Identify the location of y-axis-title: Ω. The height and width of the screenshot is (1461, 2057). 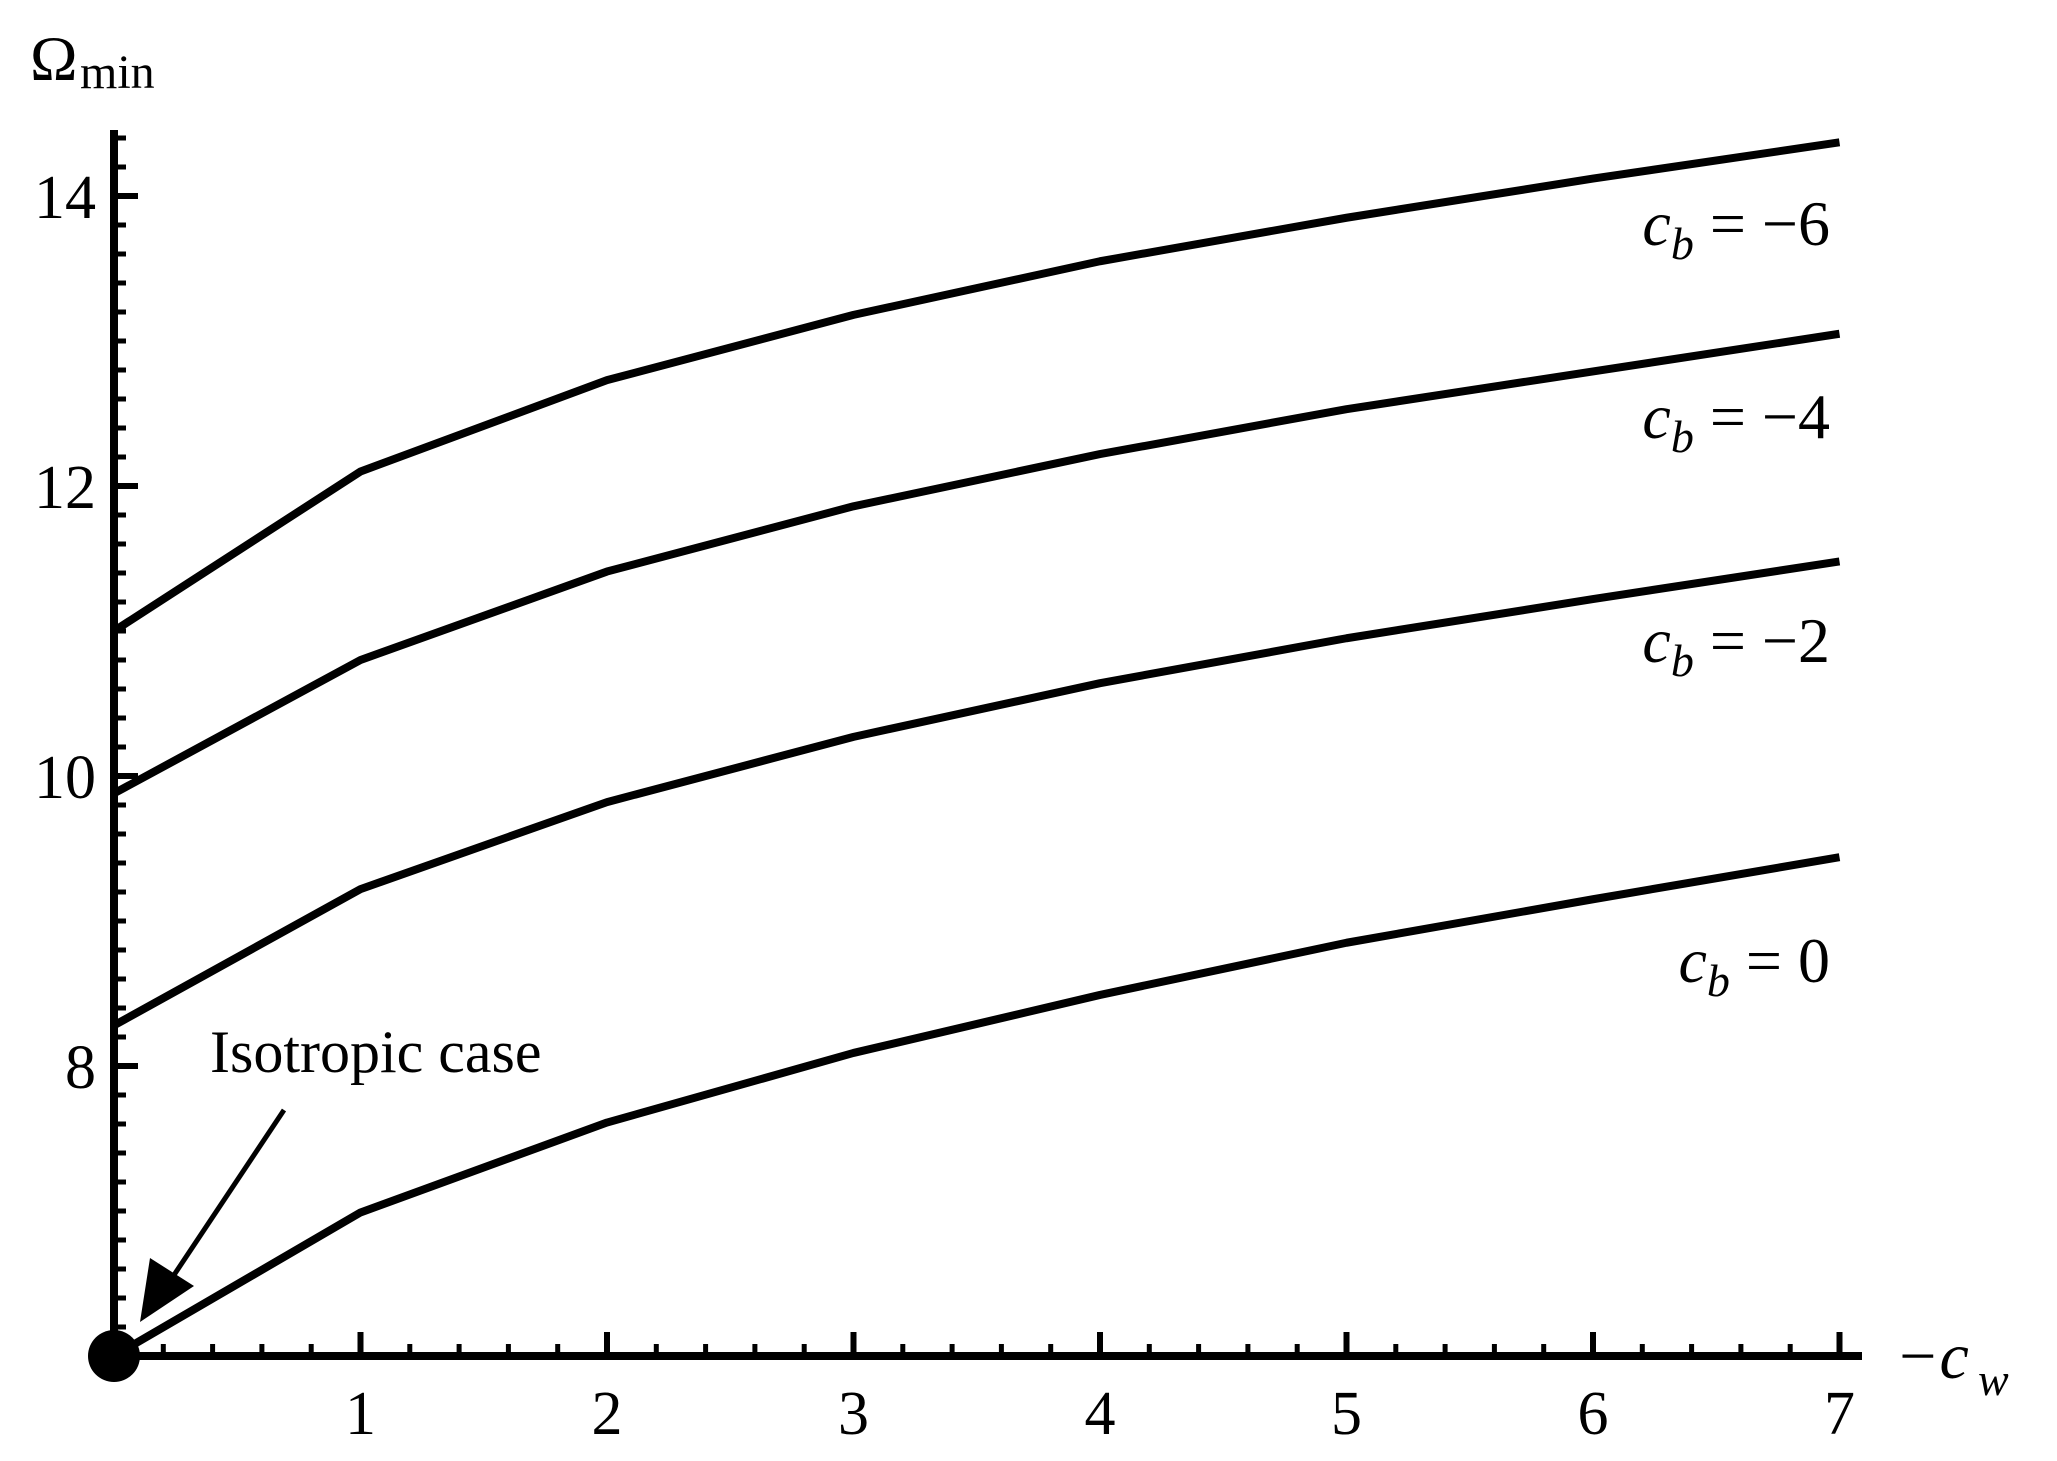
(54, 58).